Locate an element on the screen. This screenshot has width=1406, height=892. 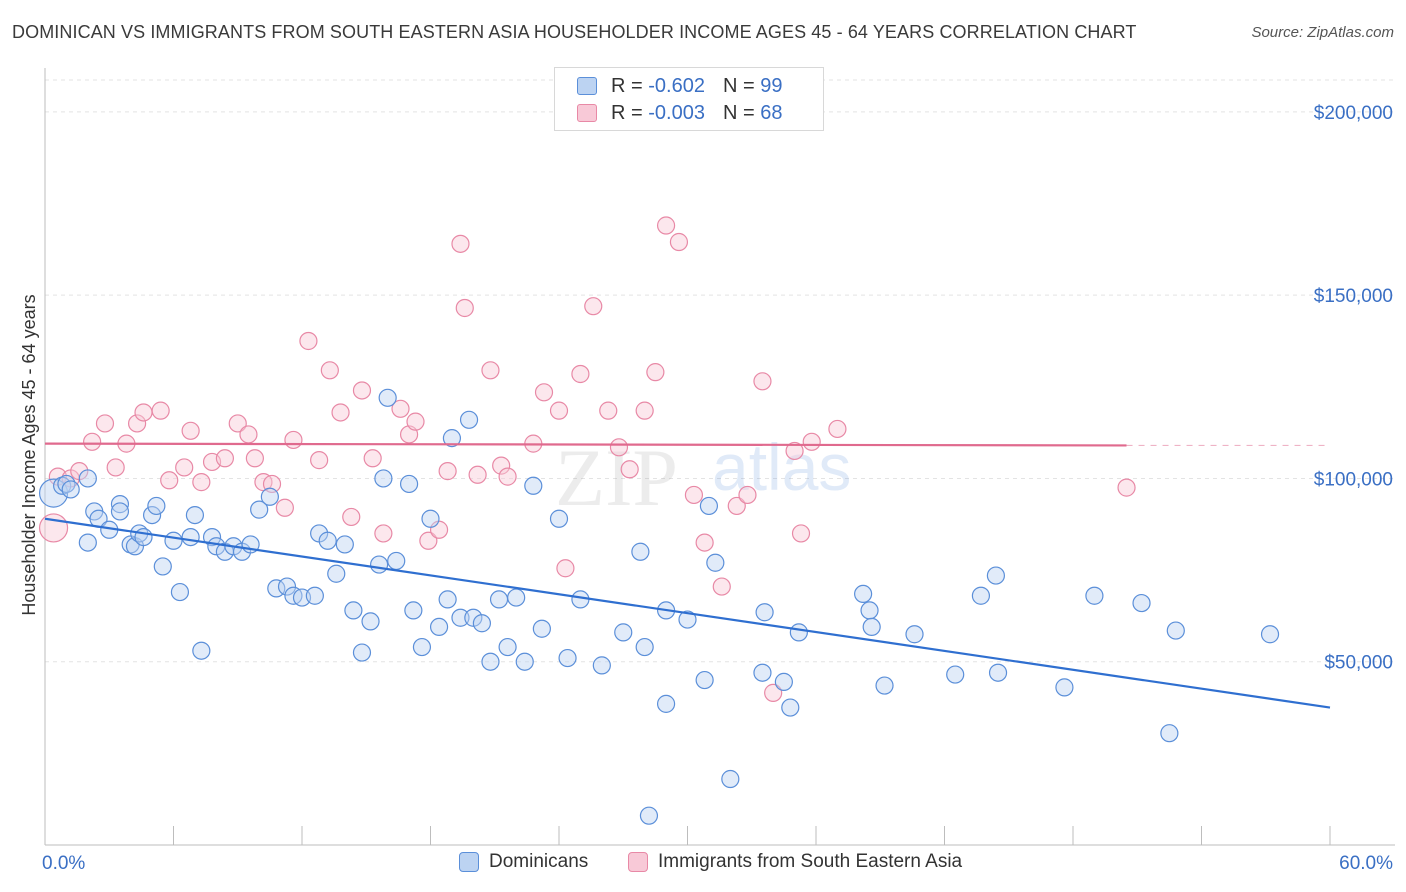
watermark: ZIP atlas is located at coordinates (703, 476).